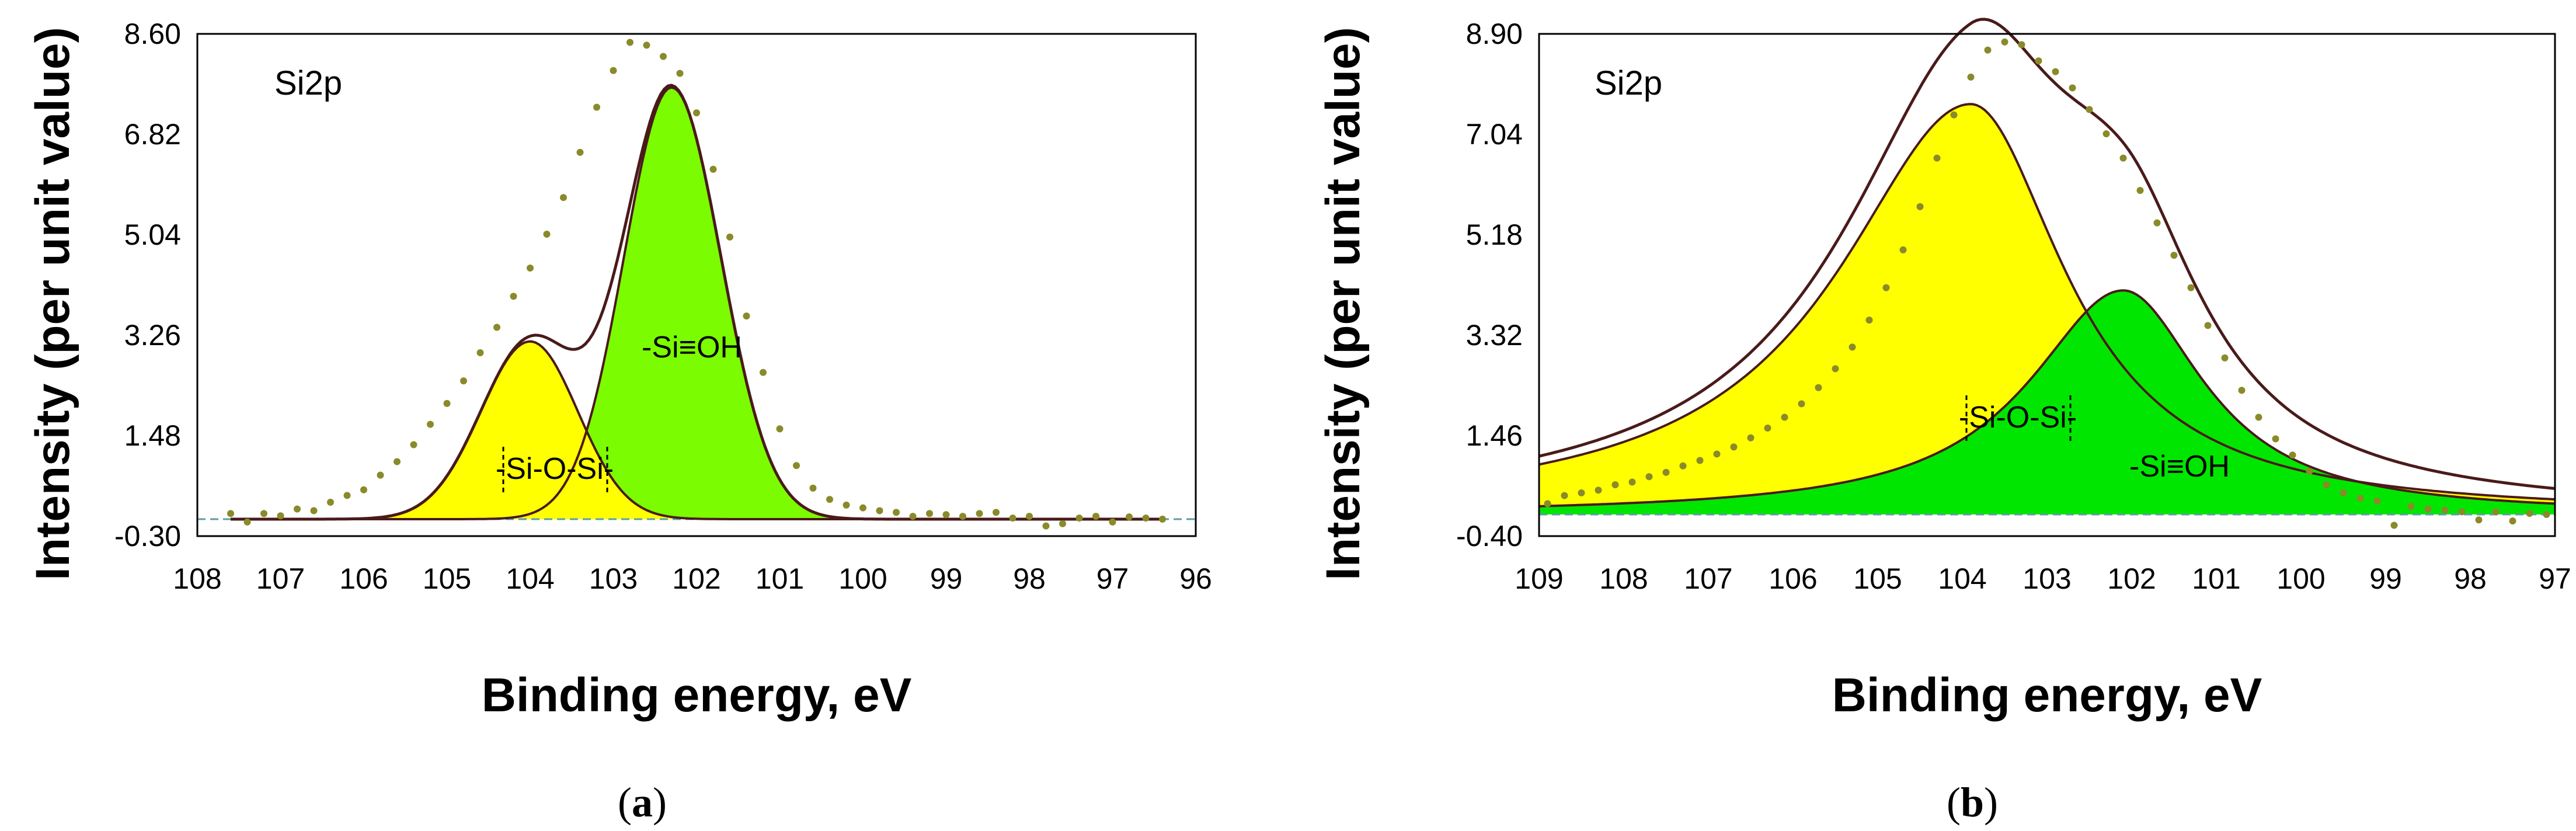 This screenshot has height=831, width=2576. What do you see at coordinates (2179, 467) in the screenshot?
I see `peak-label-si-oh: -Si≡OH` at bounding box center [2179, 467].